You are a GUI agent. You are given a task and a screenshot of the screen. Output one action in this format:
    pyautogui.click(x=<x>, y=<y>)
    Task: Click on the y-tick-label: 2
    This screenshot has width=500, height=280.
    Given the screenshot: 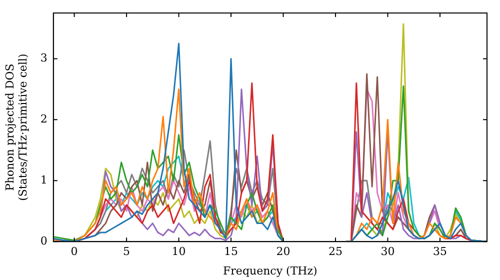 What is the action you would take?
    pyautogui.click(x=44, y=119)
    